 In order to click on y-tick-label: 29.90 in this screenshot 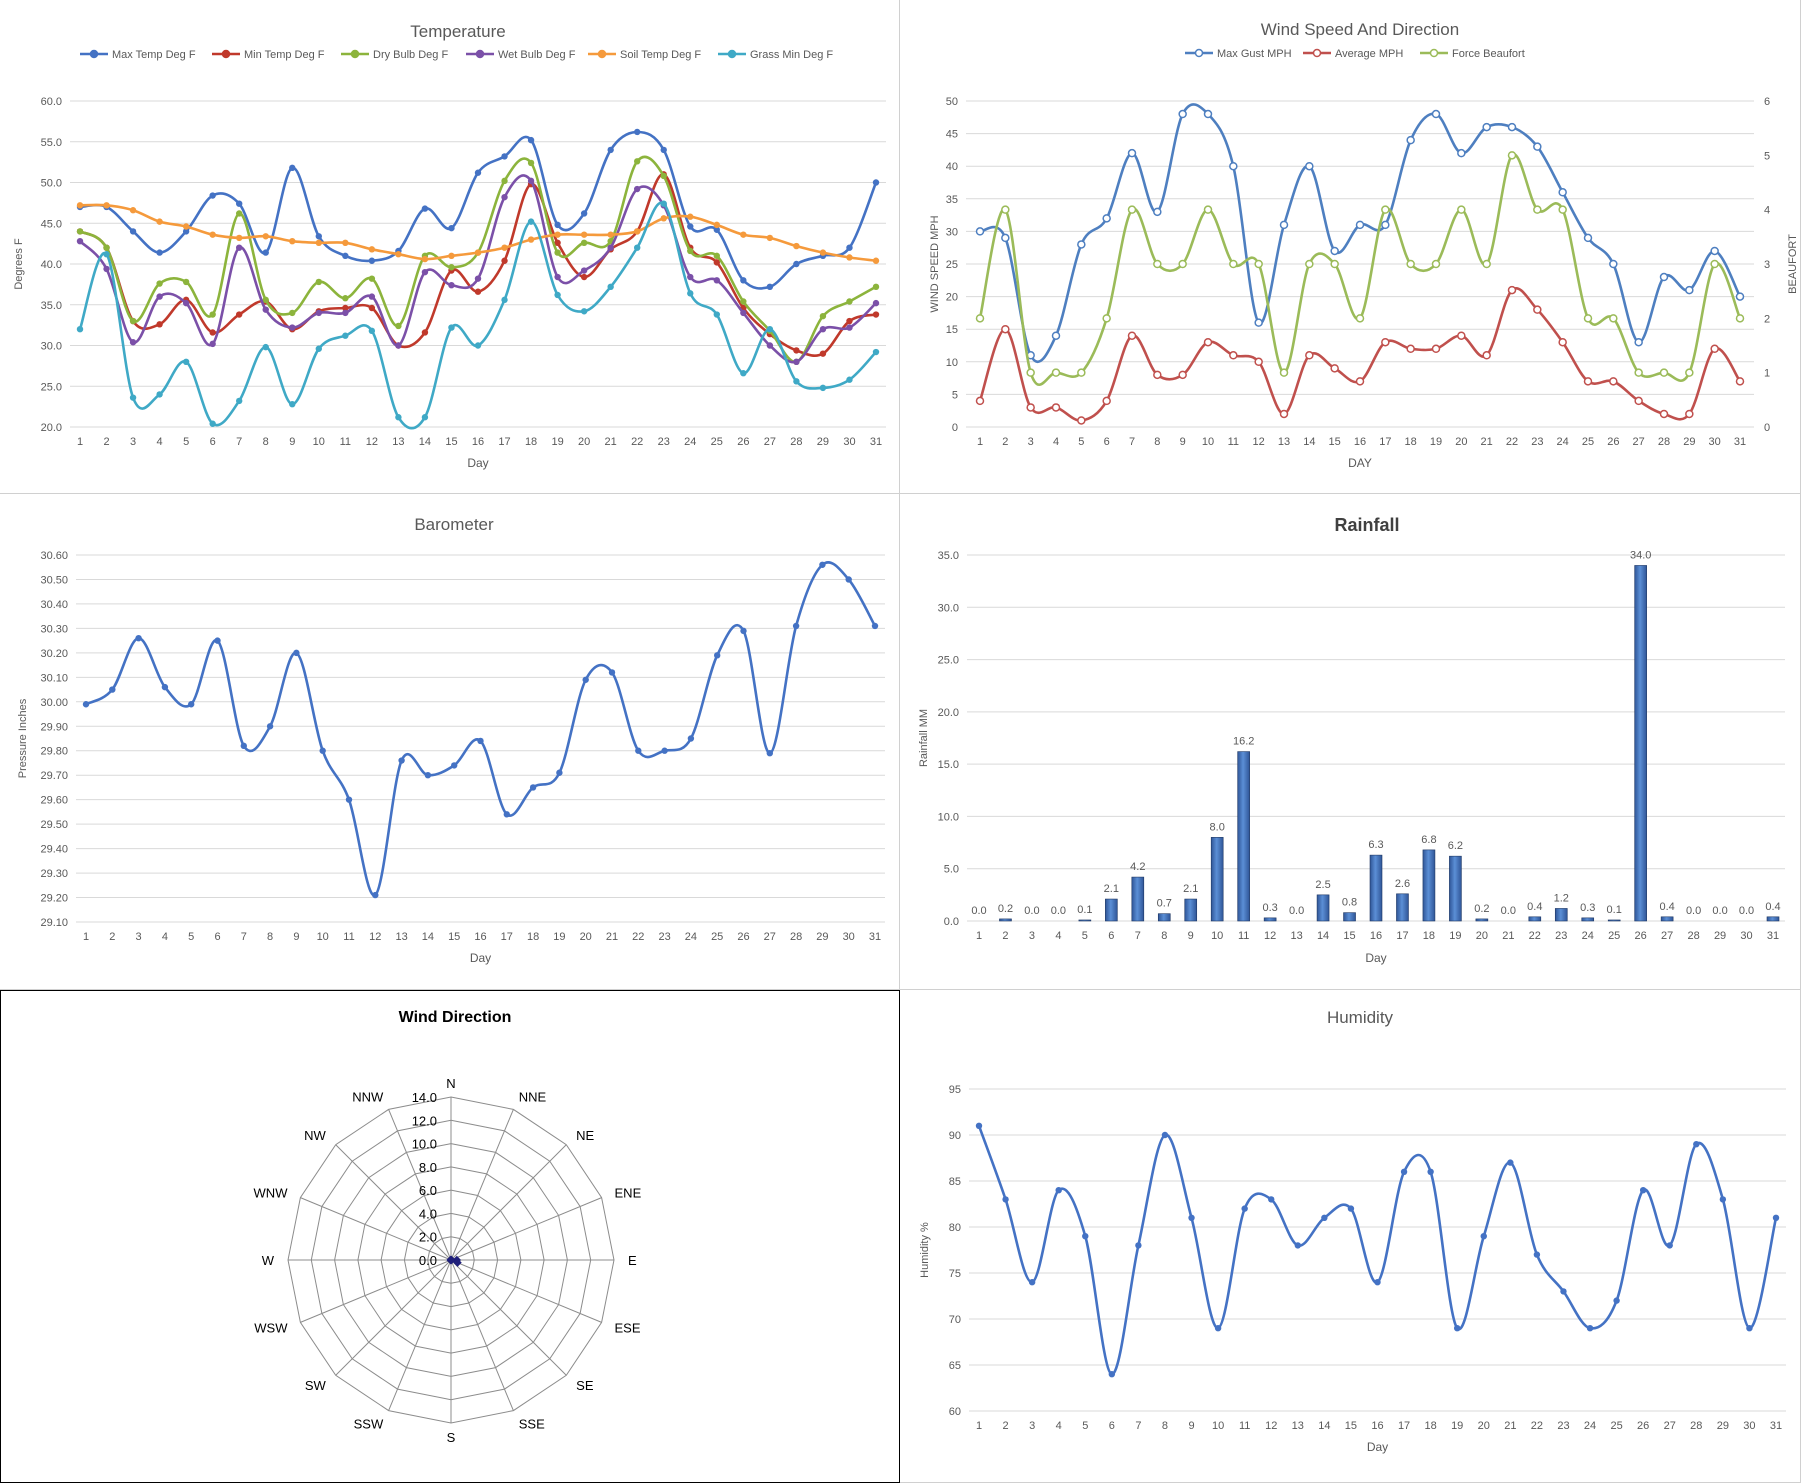, I will do `click(54, 727)`.